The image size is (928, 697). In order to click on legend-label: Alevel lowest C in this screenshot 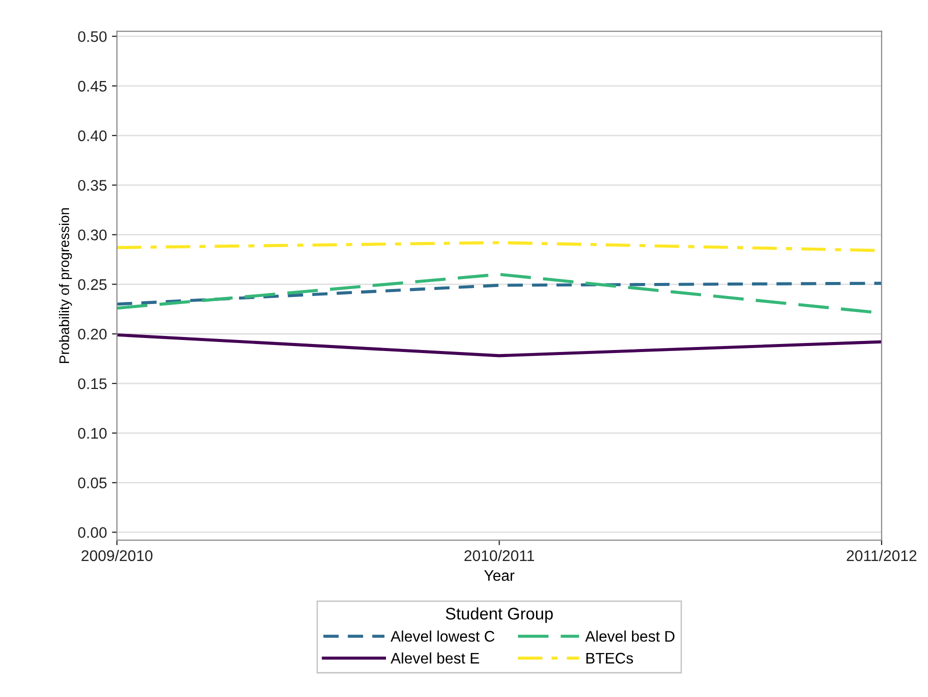, I will do `click(442, 636)`.